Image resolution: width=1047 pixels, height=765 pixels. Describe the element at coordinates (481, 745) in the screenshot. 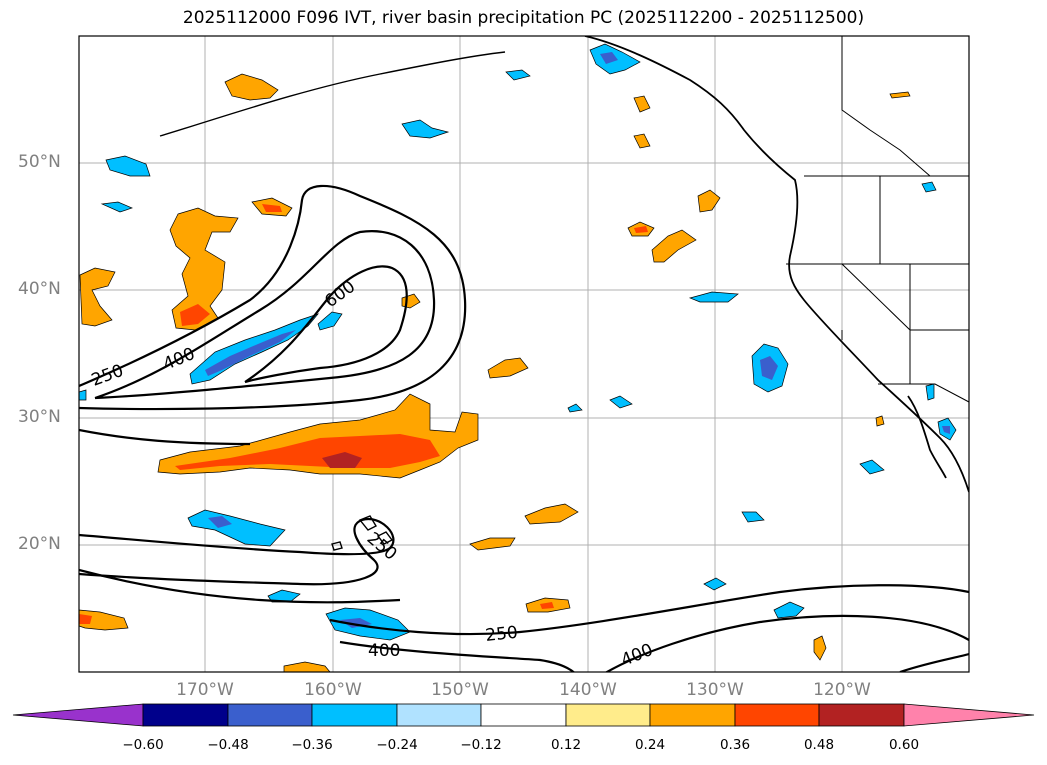

I see `colorbar-tick-label: −0.12` at that location.